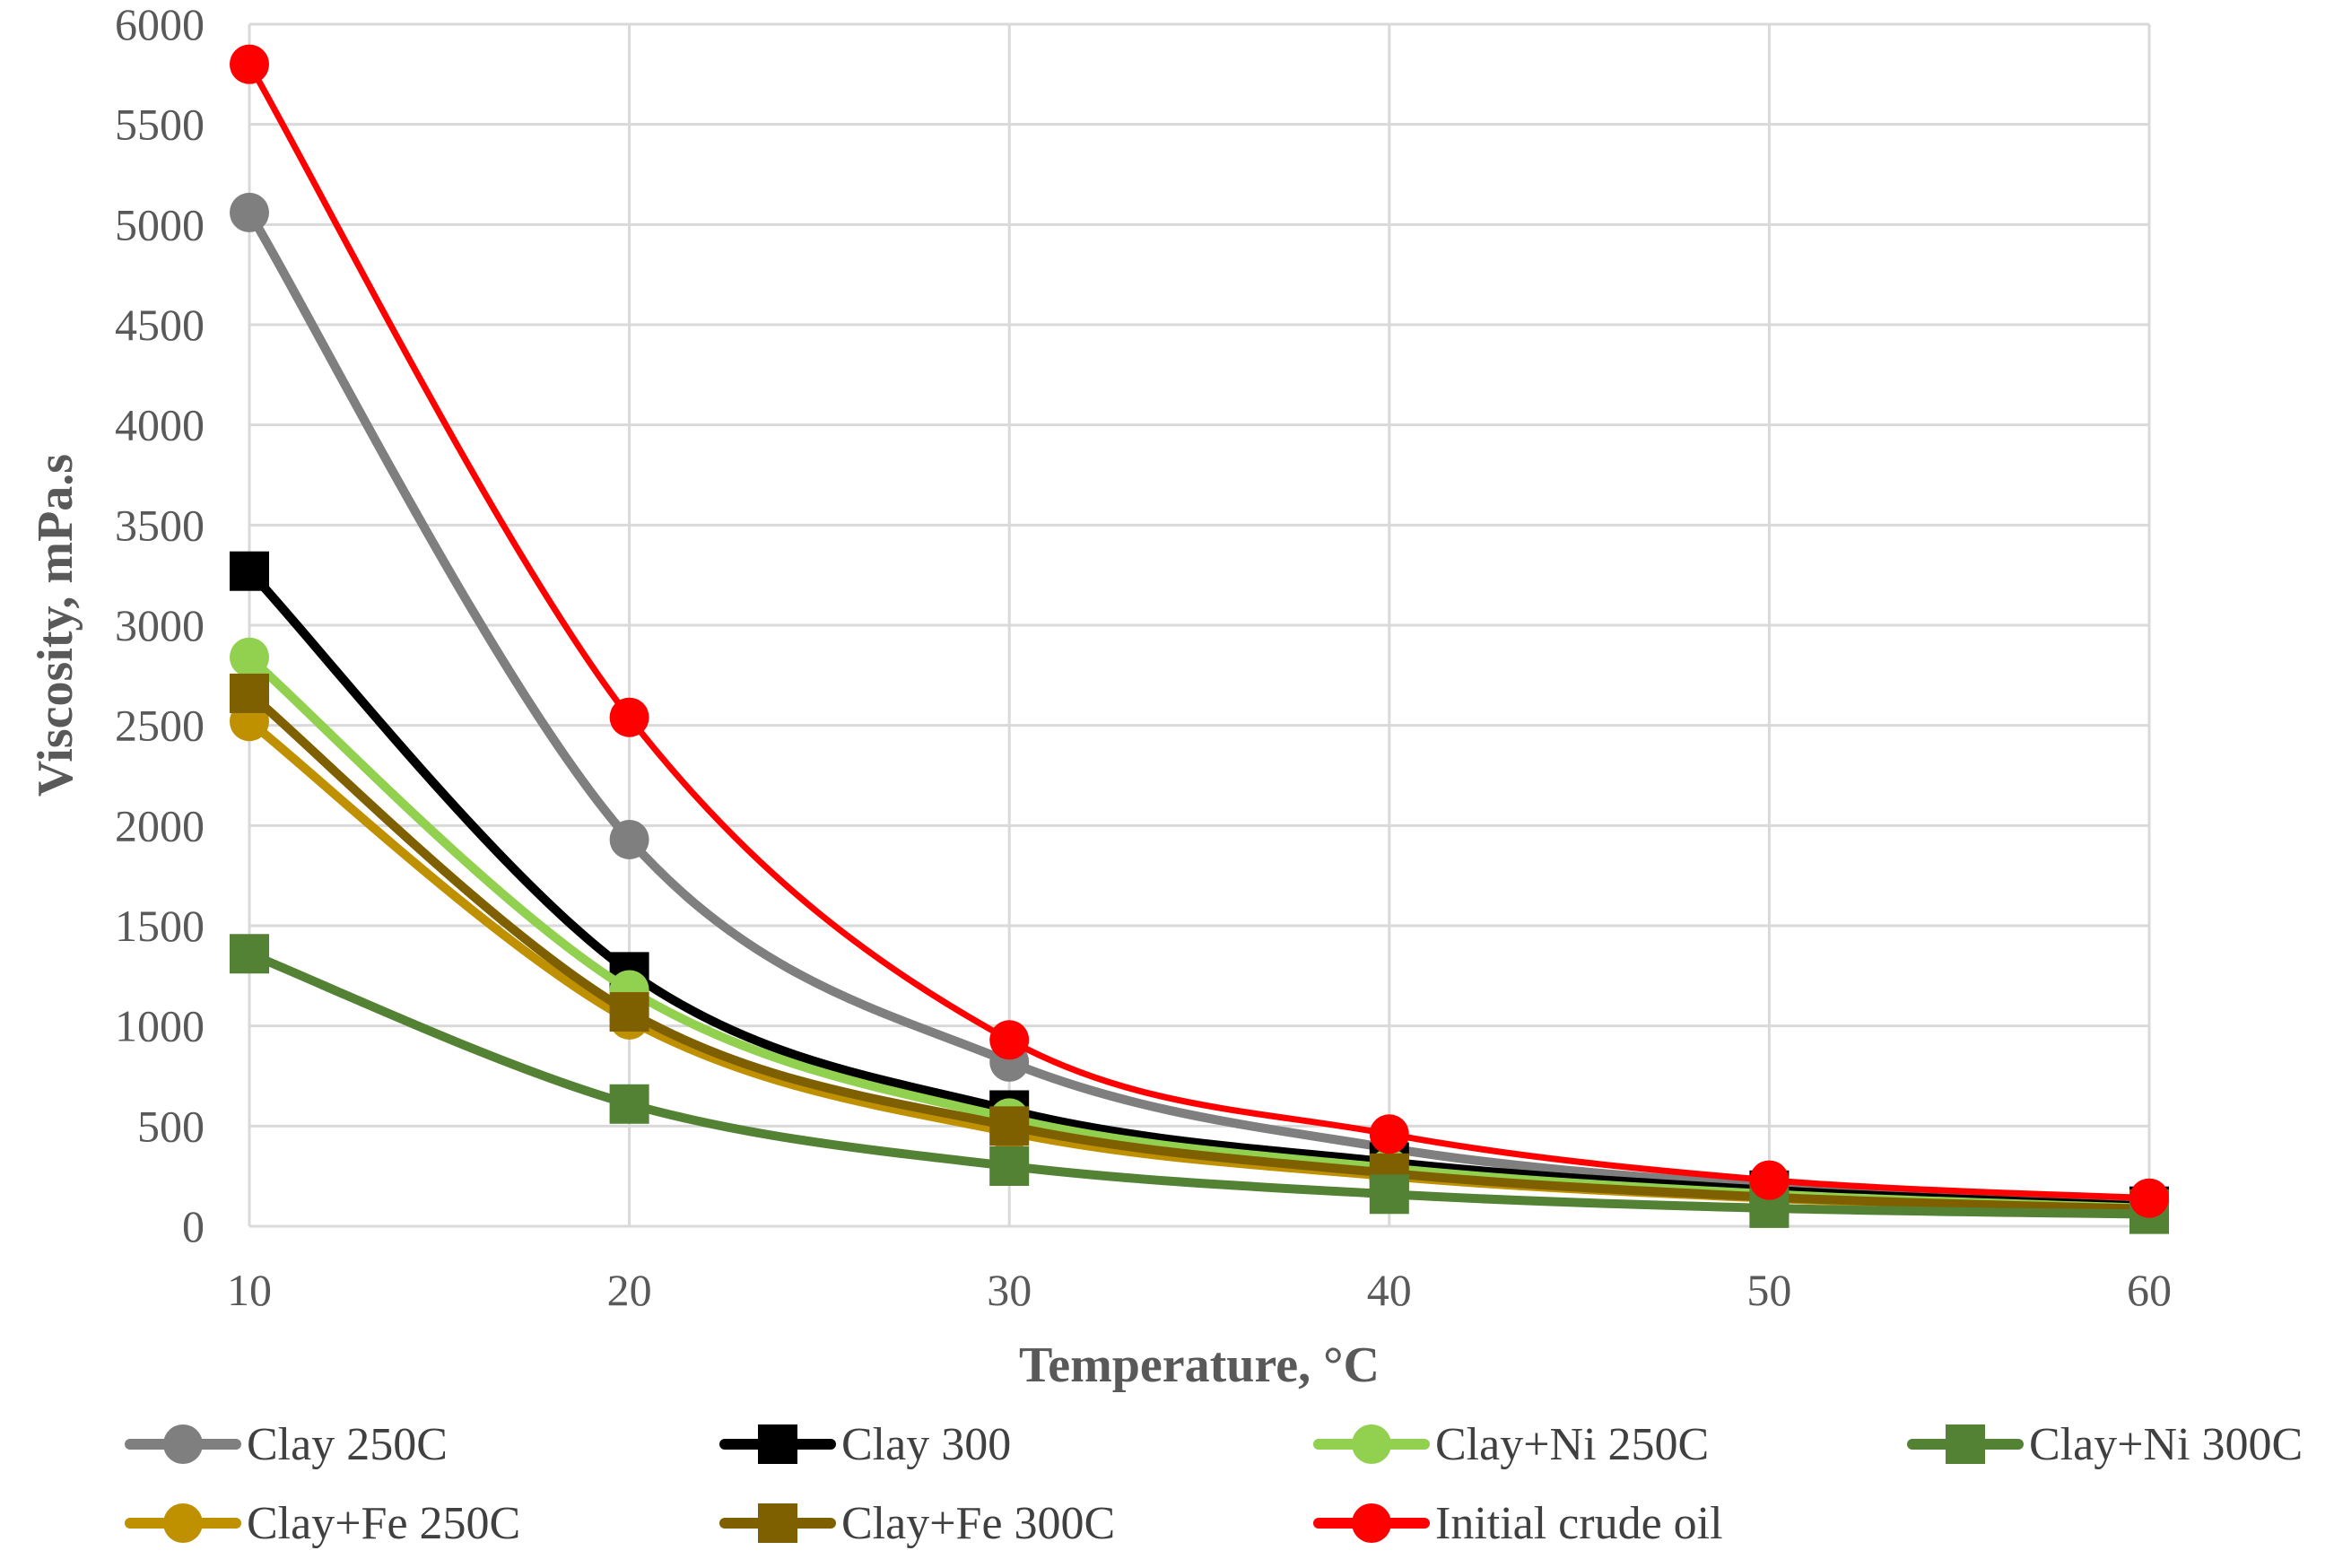 The image size is (2334, 1568). I want to click on legend-item-clay-fe-300c: Clay+Fe 300C, so click(917, 1524).